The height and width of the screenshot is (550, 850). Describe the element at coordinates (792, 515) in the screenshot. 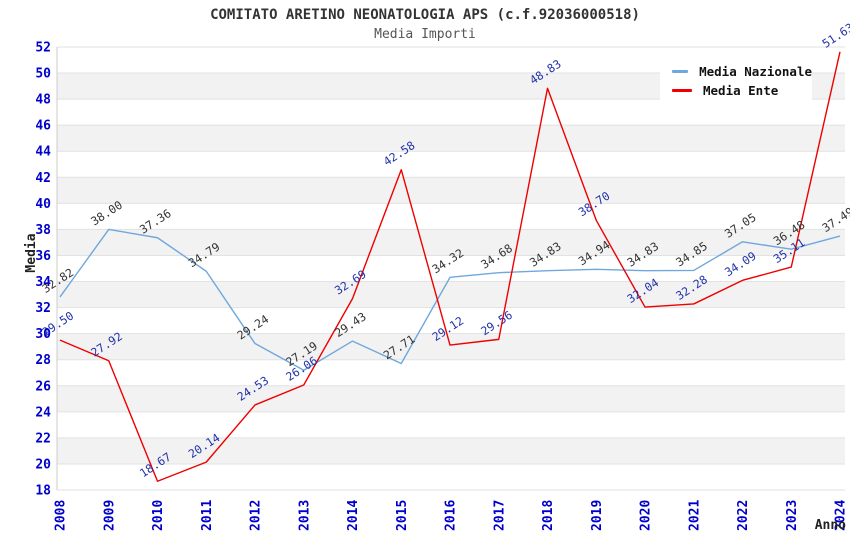

I see `x-tick-label: 2023` at that location.